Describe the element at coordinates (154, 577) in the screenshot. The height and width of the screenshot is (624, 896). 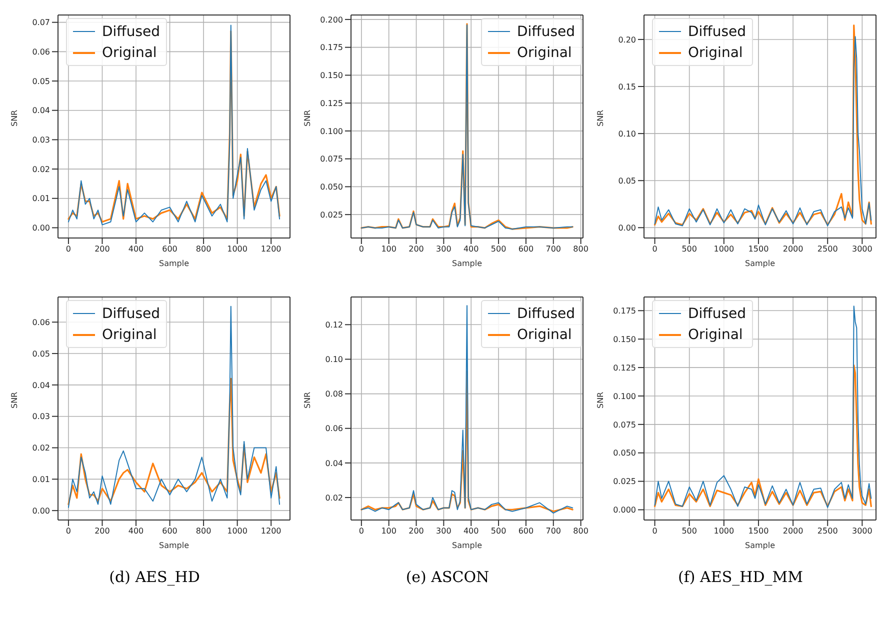
I see `text: (d) AES_HD` at that location.